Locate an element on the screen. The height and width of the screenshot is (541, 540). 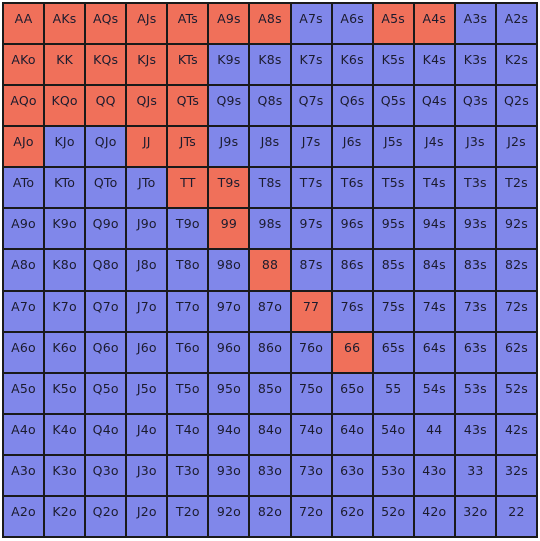
hand-cell-qq: QQ is located at coordinates (106, 106).